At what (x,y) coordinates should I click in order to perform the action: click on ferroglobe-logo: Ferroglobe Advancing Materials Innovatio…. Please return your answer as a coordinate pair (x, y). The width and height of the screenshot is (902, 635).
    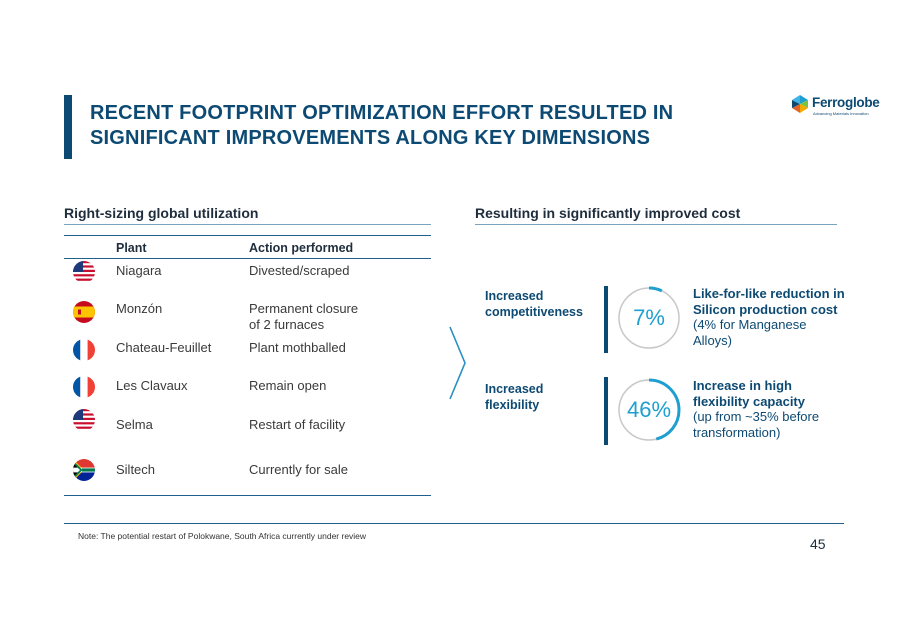
    Looking at the image, I should click on (840, 107).